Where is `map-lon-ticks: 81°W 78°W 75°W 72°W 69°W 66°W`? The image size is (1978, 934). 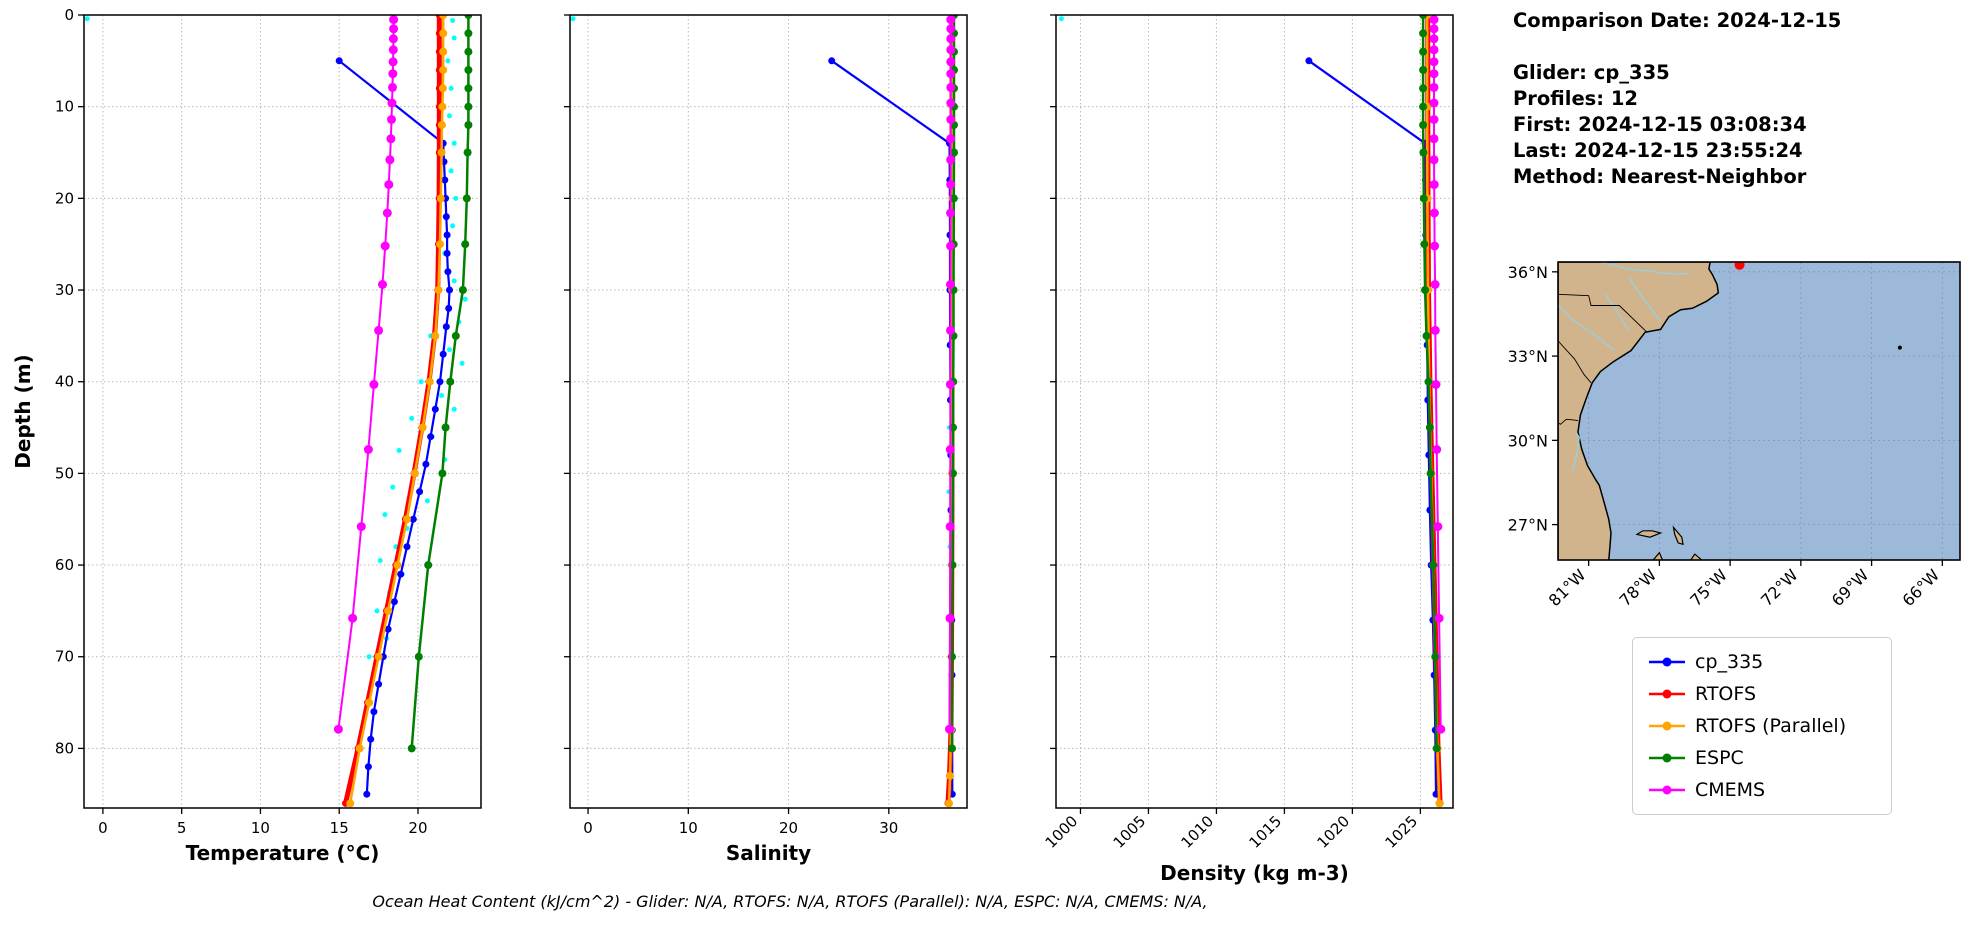 map-lon-ticks: 81°W 78°W 75°W 72°W 69°W 66°W is located at coordinates (1744, 585).